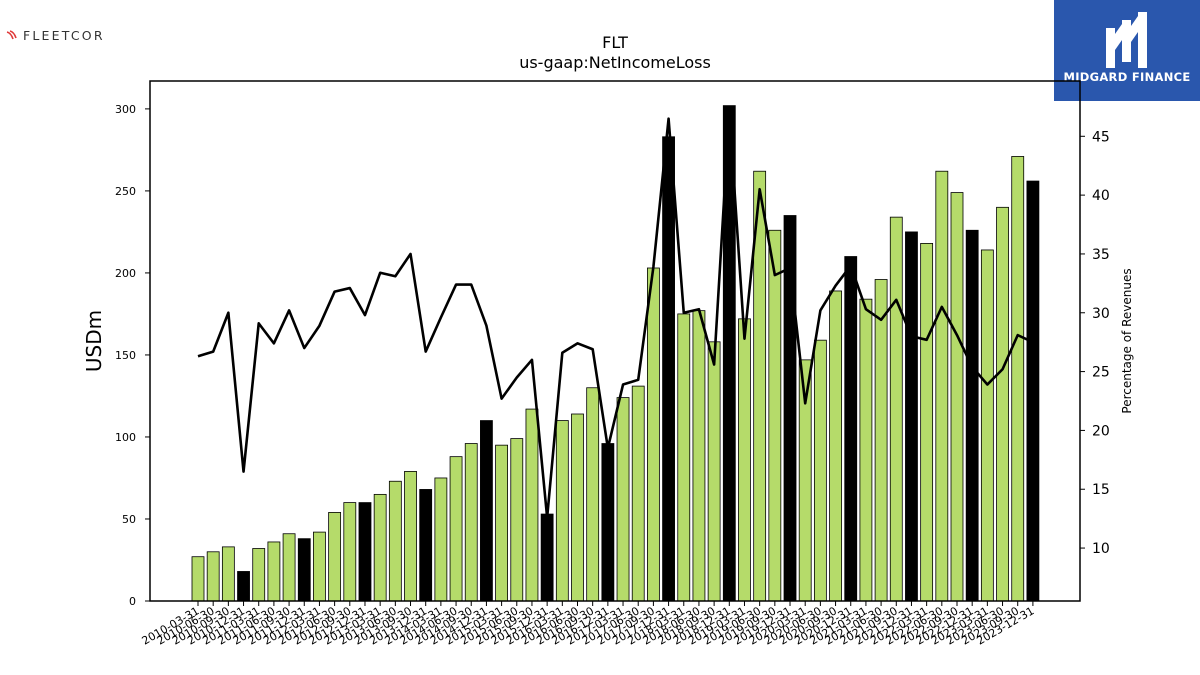 Image resolution: width=1200 pixels, height=675 pixels. Describe the element at coordinates (615, 62) in the screenshot. I see `chart-subtitle: us-gaap:NetIncomeLoss` at that location.